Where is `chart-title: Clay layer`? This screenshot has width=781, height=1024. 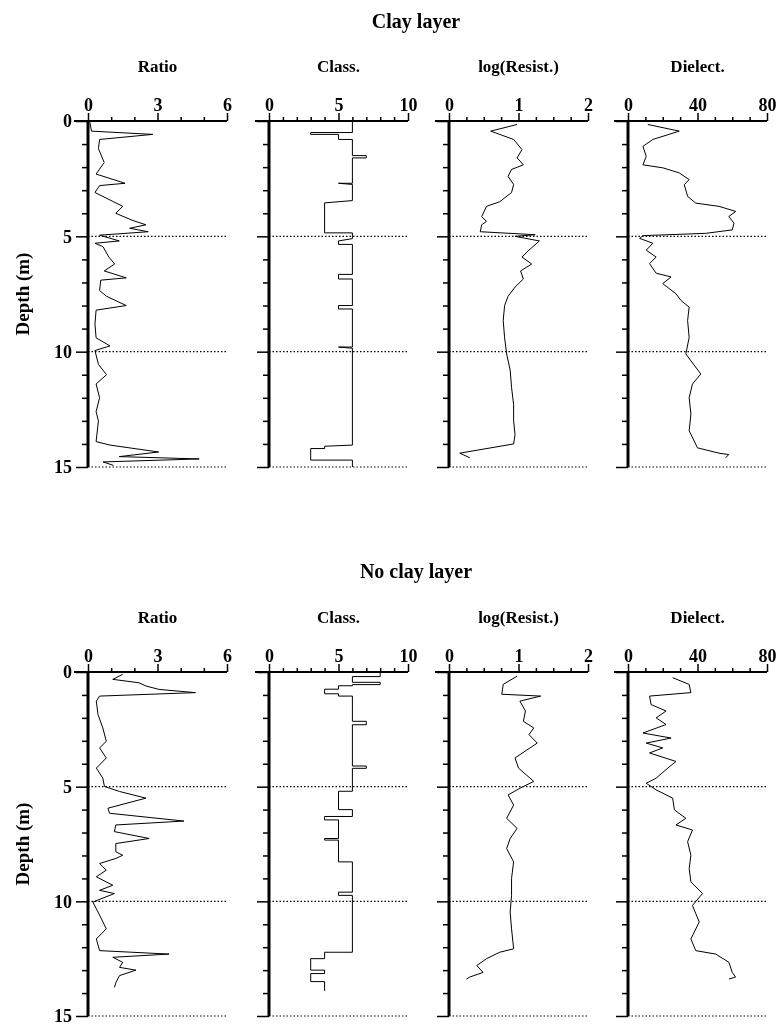
chart-title: Clay layer is located at coordinates (416, 21).